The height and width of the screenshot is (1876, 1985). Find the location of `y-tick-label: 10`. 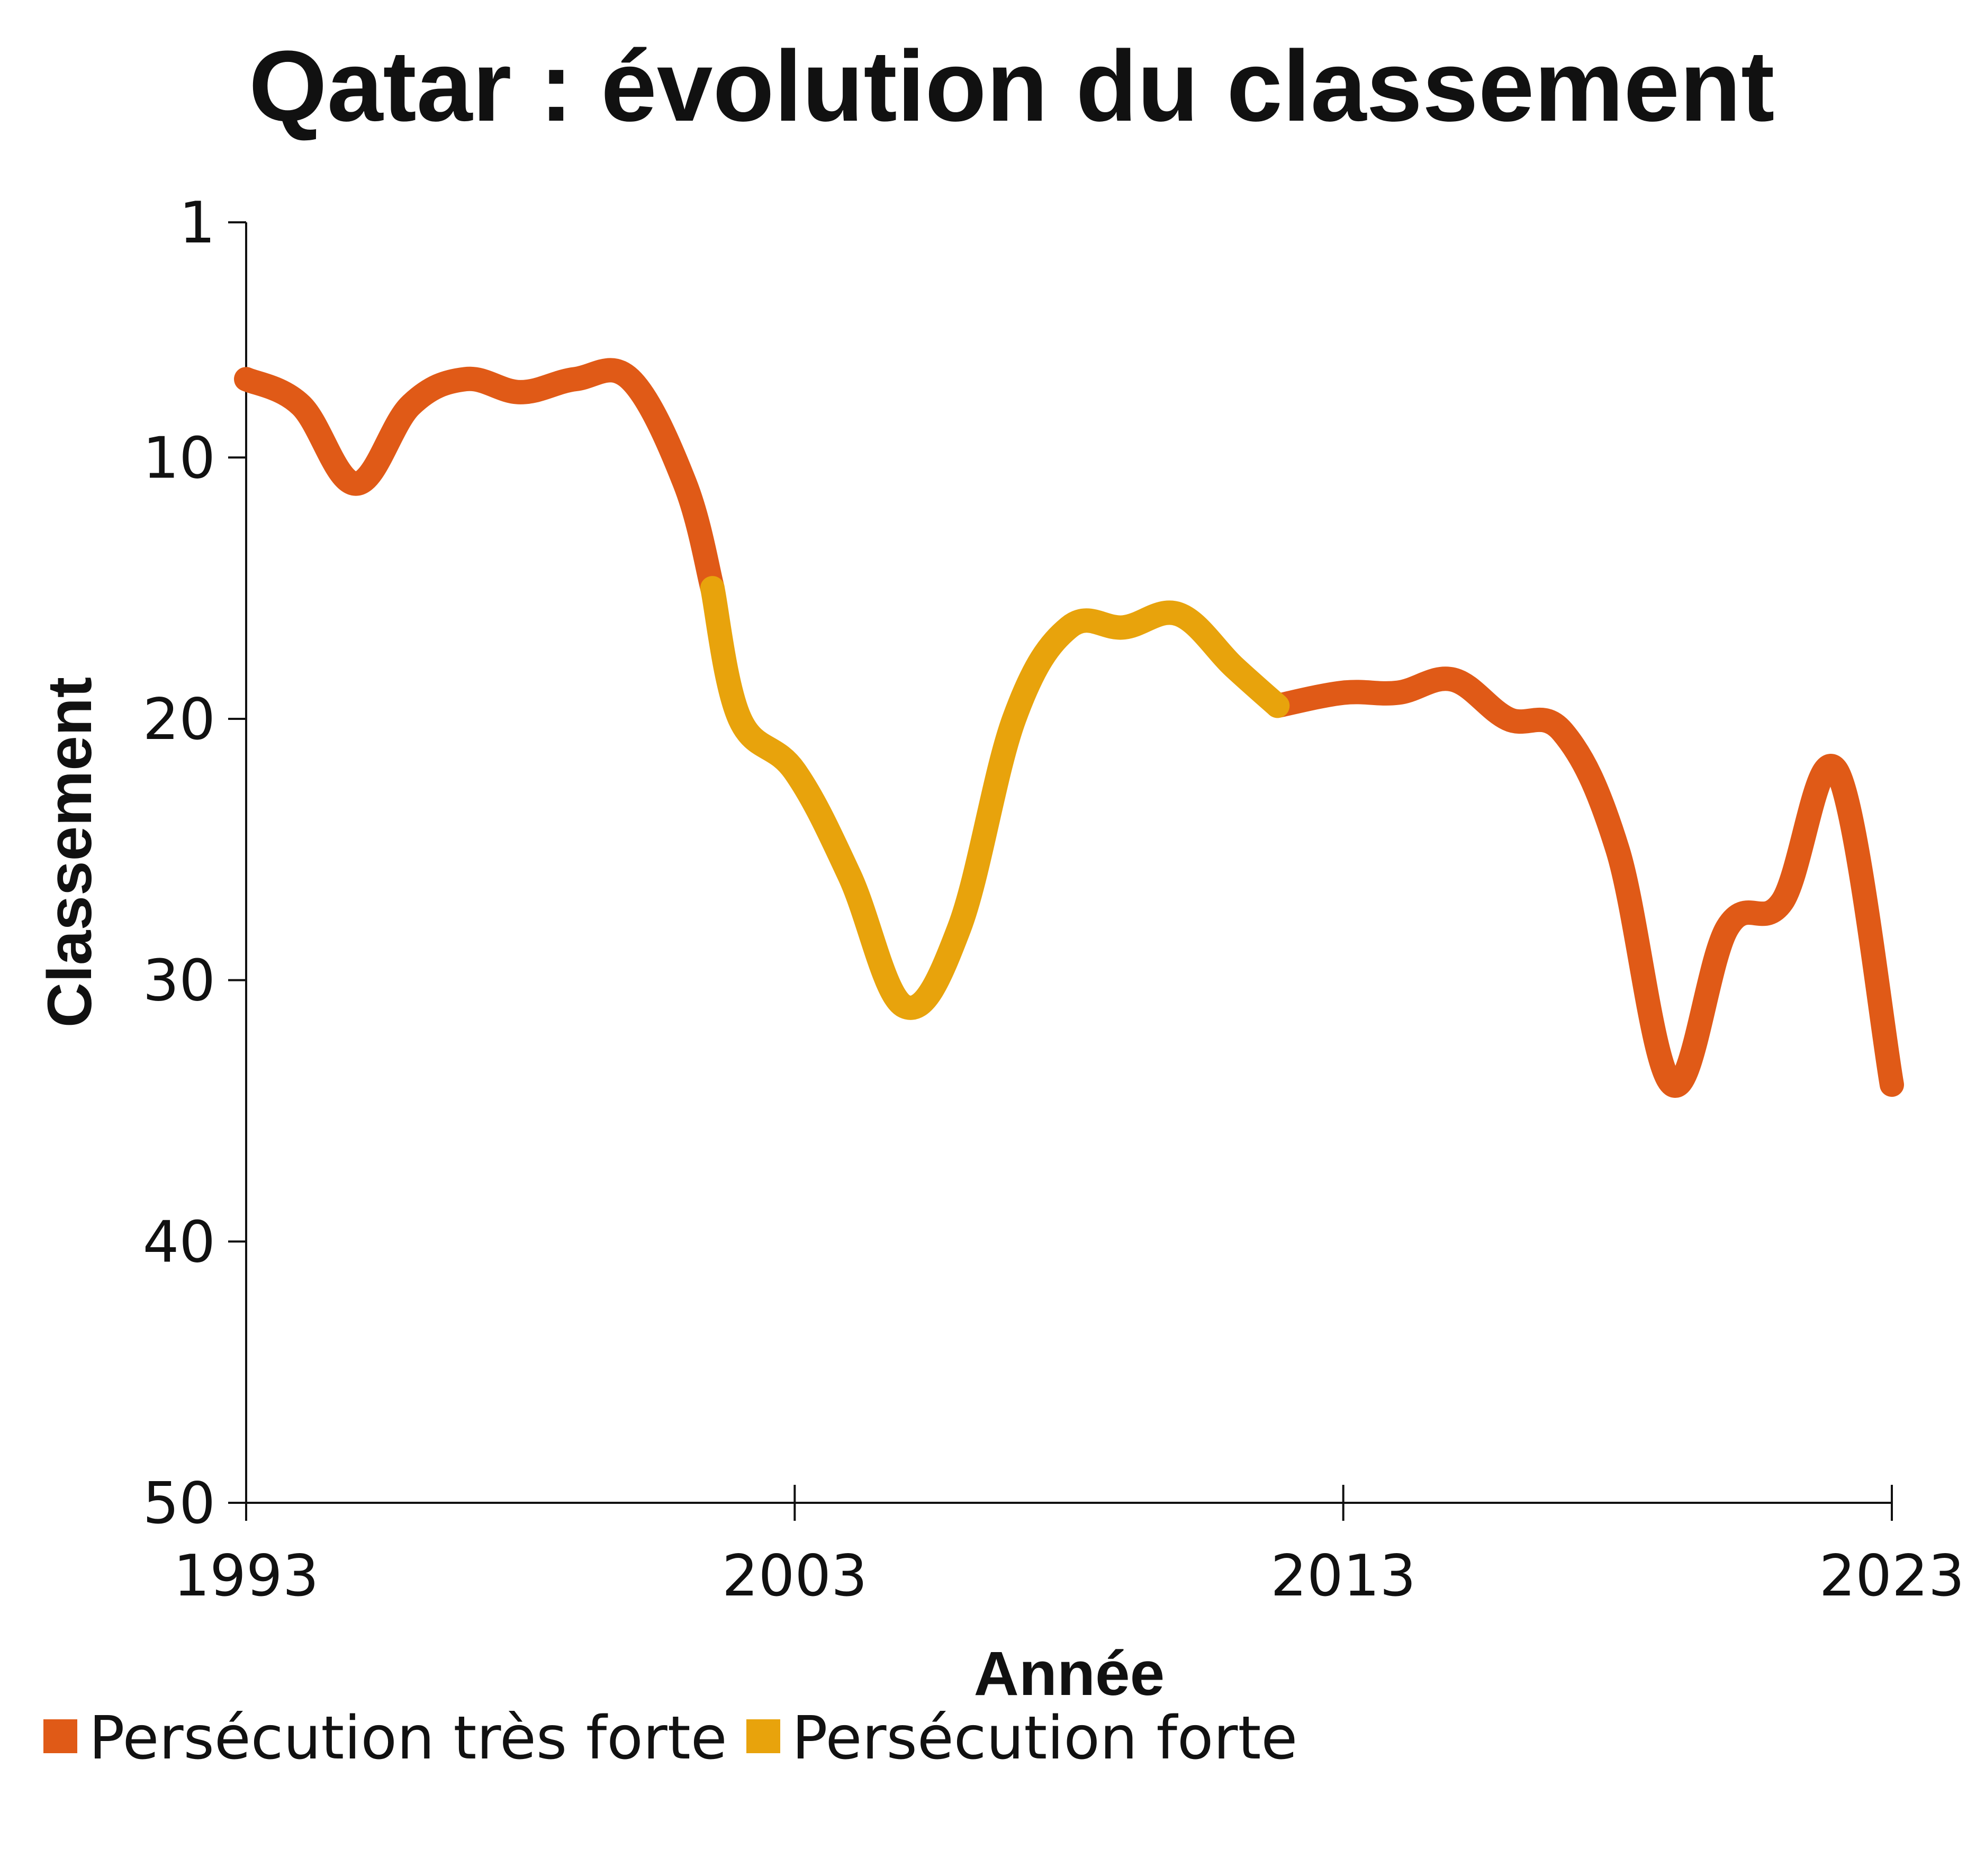

y-tick-label: 10 is located at coordinates (179, 458).